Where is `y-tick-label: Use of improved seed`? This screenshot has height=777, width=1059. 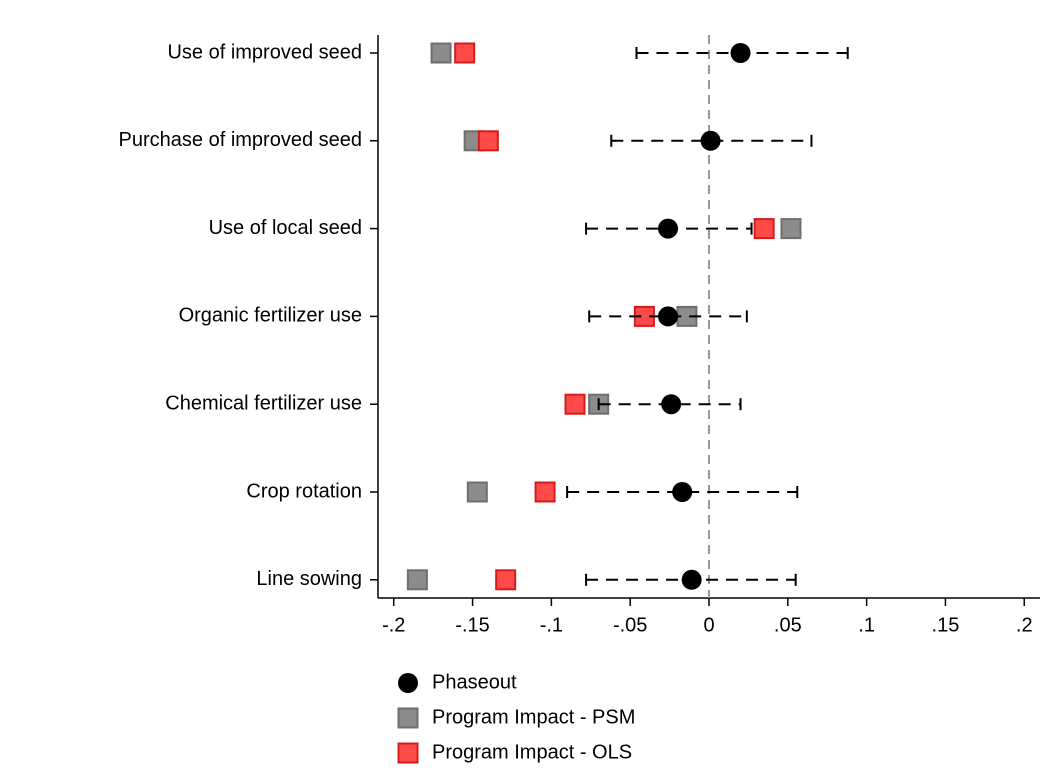 y-tick-label: Use of improved seed is located at coordinates (264, 52).